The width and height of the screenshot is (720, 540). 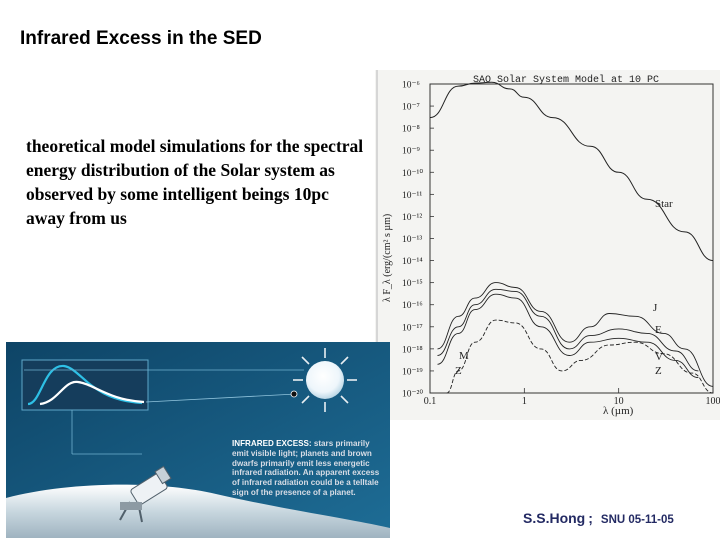 What do you see at coordinates (580, 356) in the screenshot?
I see `series-line-z` at bounding box center [580, 356].